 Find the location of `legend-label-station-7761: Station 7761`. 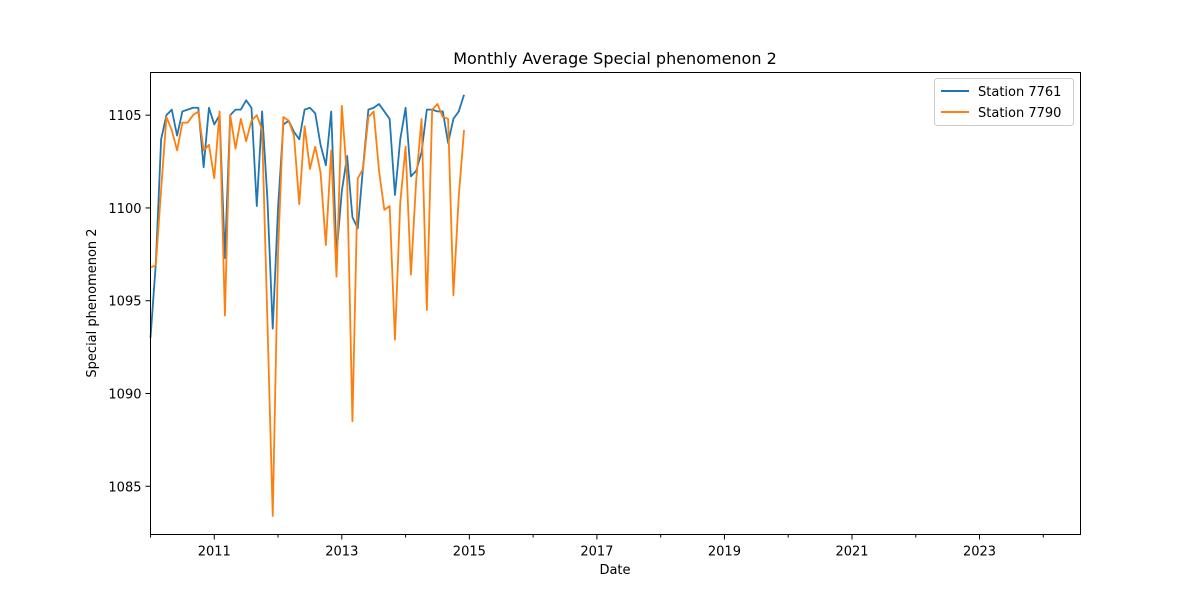

legend-label-station-7761: Station 7761 is located at coordinates (1019, 92).